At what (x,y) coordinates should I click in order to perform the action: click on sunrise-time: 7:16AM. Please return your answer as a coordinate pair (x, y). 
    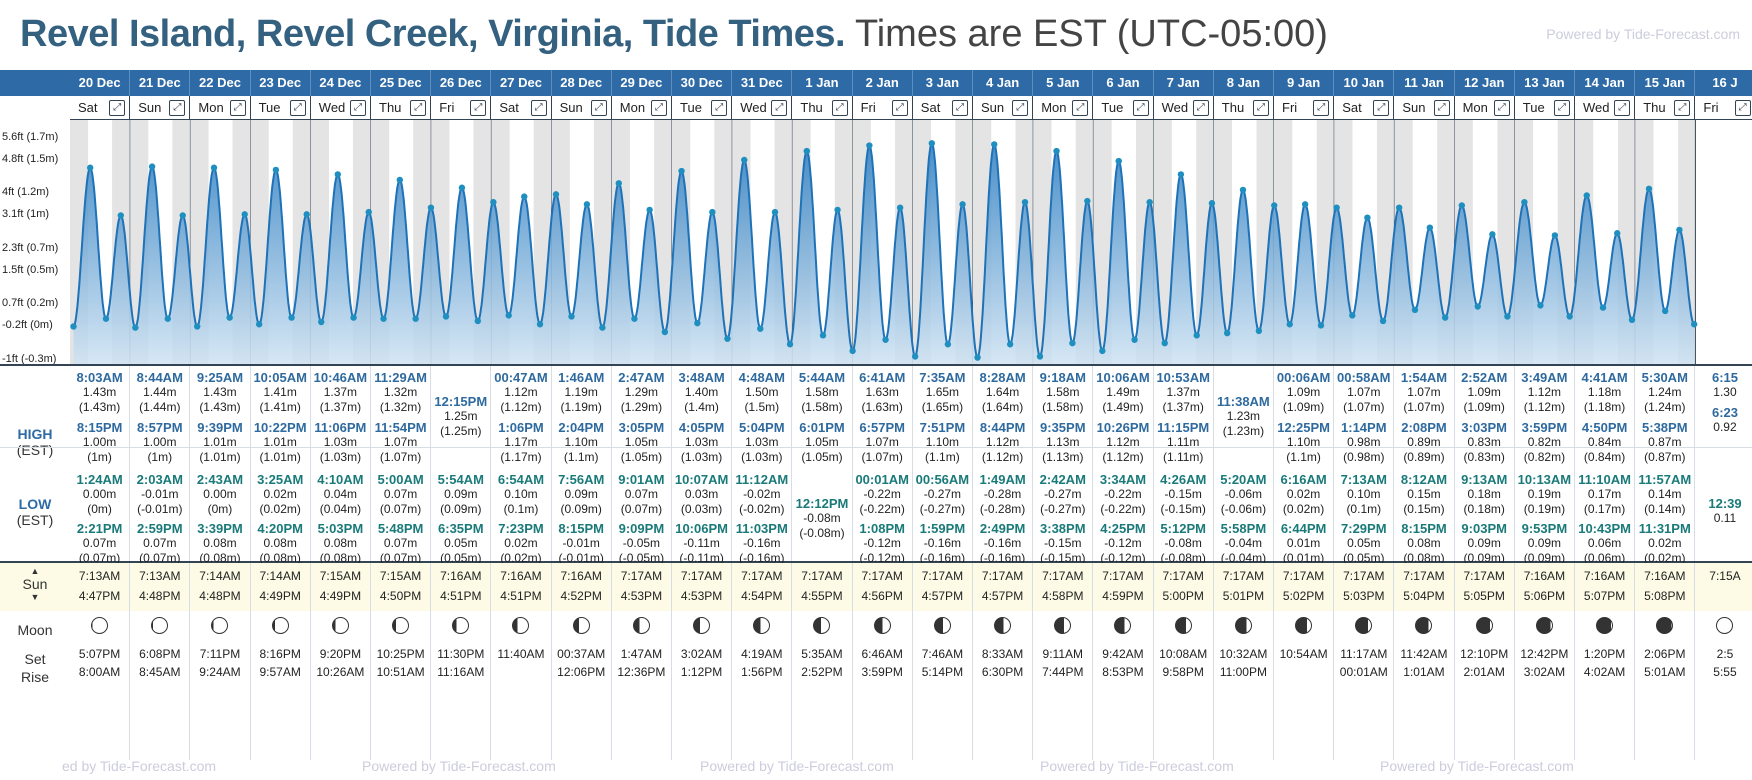
    Looking at the image, I should click on (1665, 576).